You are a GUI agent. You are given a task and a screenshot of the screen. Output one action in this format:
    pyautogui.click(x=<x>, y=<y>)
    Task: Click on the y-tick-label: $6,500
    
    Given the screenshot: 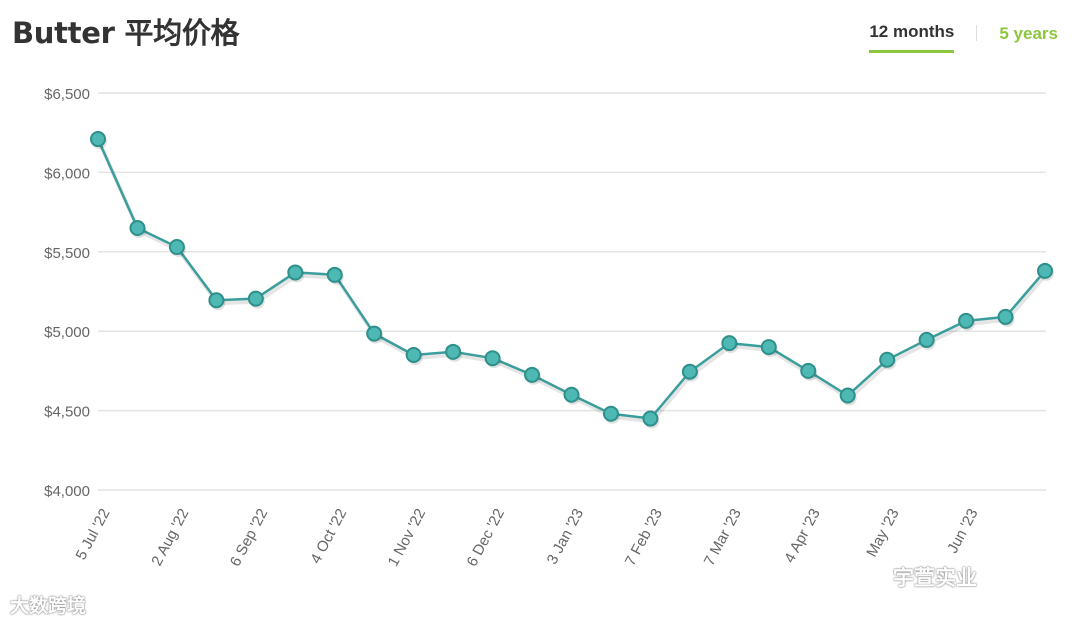 What is the action you would take?
    pyautogui.click(x=67, y=94)
    